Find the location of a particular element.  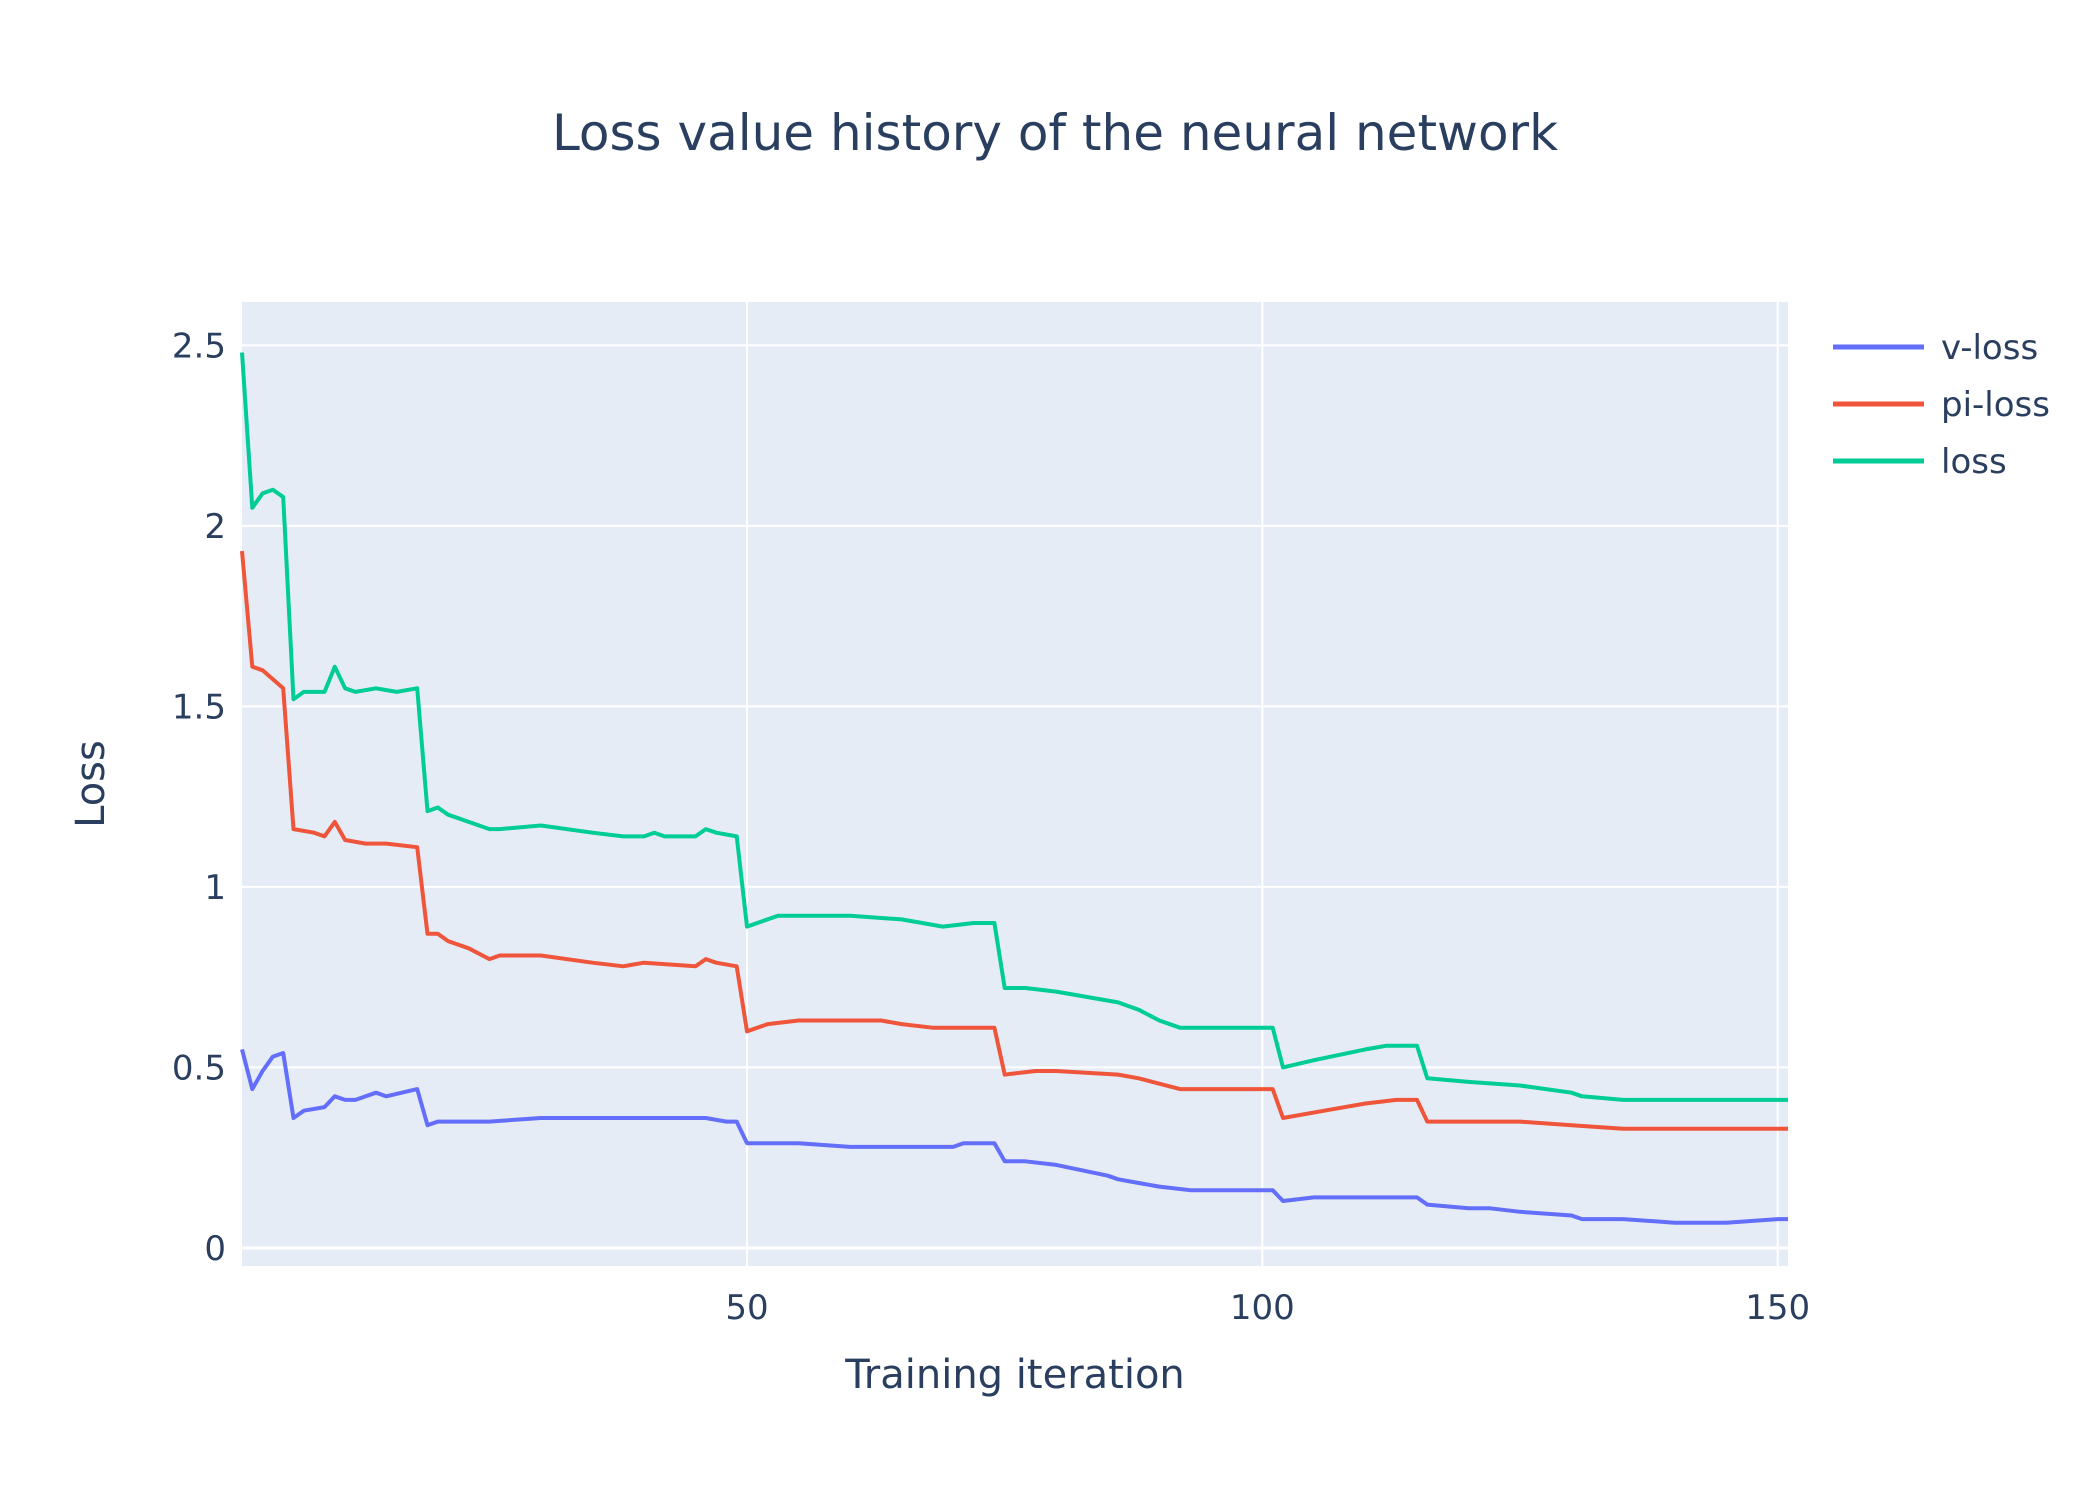

series-line-v-loss is located at coordinates (1014, 1136).